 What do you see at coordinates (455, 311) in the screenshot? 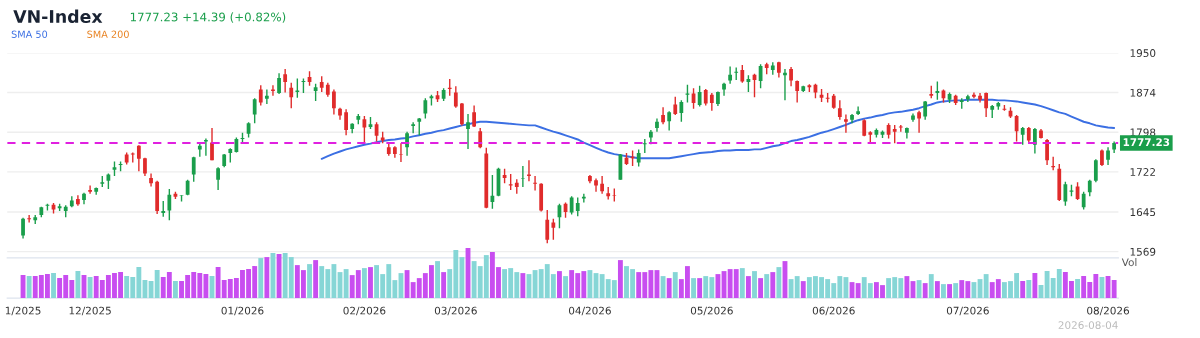
I see `x-tick-label: 03/2026` at bounding box center [455, 311].